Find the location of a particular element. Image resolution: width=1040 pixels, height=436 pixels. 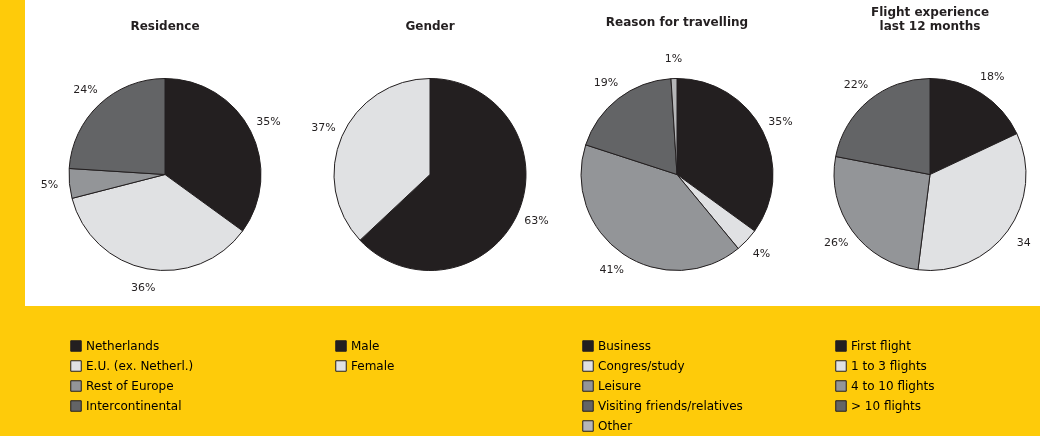

legend-label: Female is located at coordinates (373, 366).